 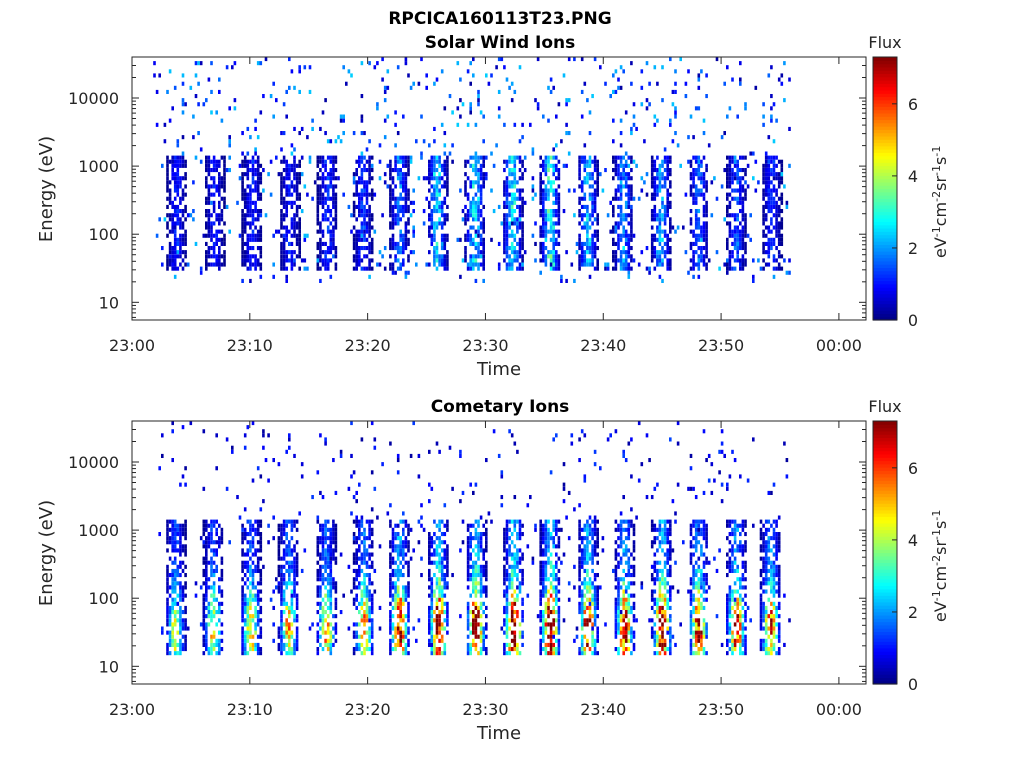 What do you see at coordinates (885, 137) in the screenshot?
I see `colorbar-segment` at bounding box center [885, 137].